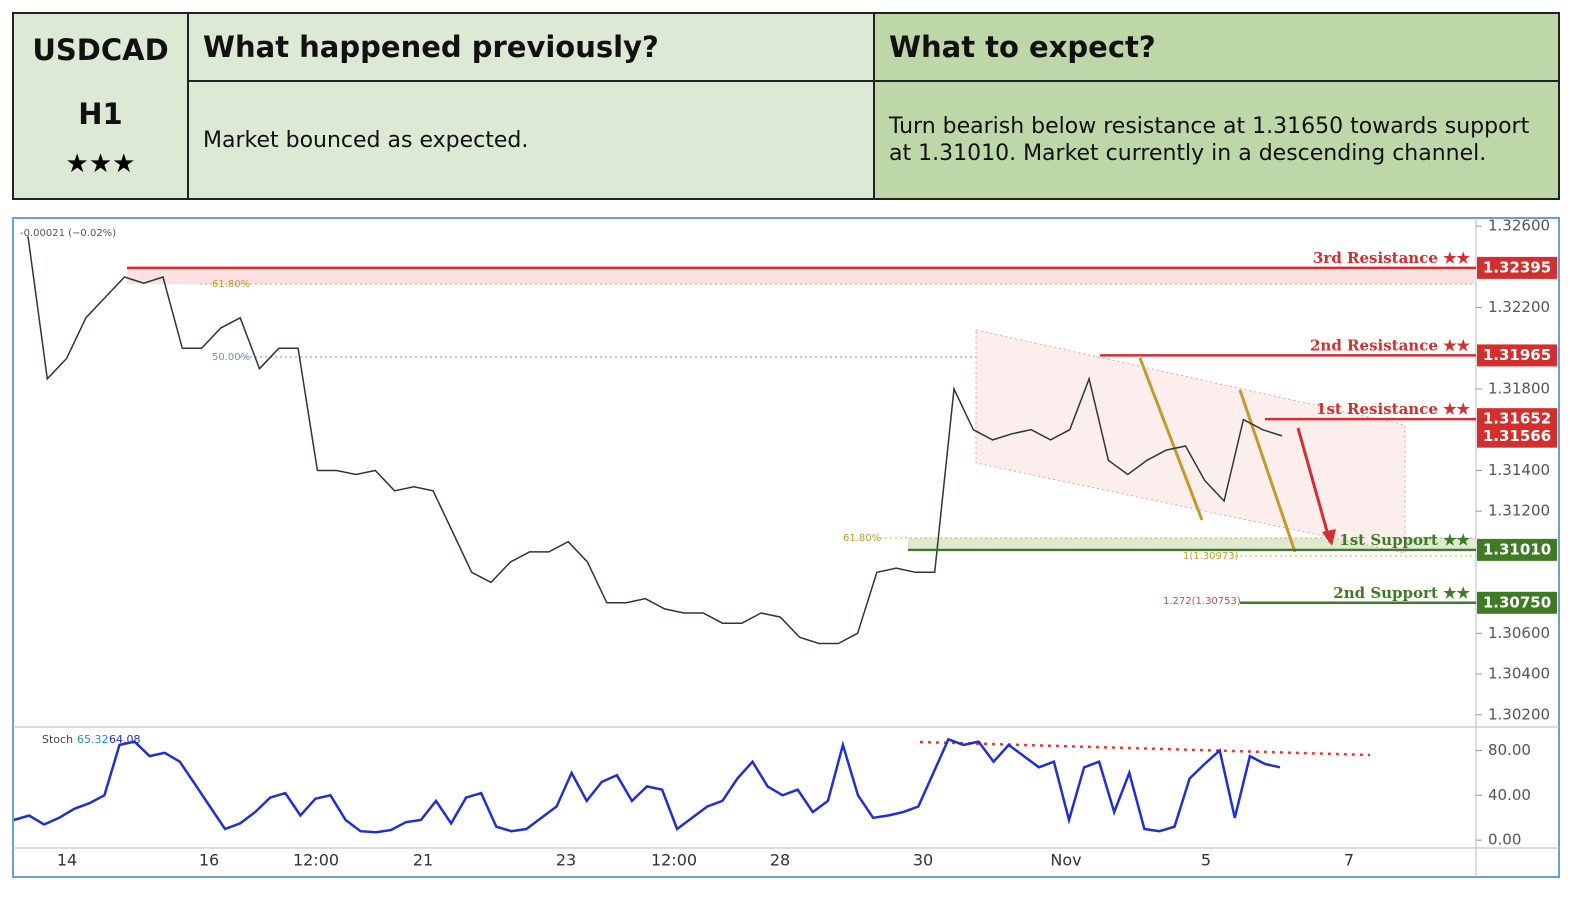 This screenshot has height=902, width=1580. What do you see at coordinates (1206, 860) in the screenshot?
I see `x-tick-label: 5` at bounding box center [1206, 860].